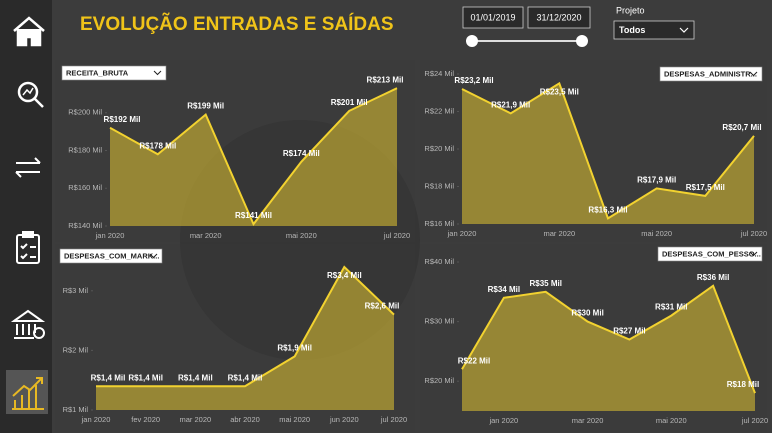 Image resolution: width=772 pixels, height=433 pixels. Describe the element at coordinates (385, 79) in the screenshot. I see `value-label: R$213 Mil` at that location.